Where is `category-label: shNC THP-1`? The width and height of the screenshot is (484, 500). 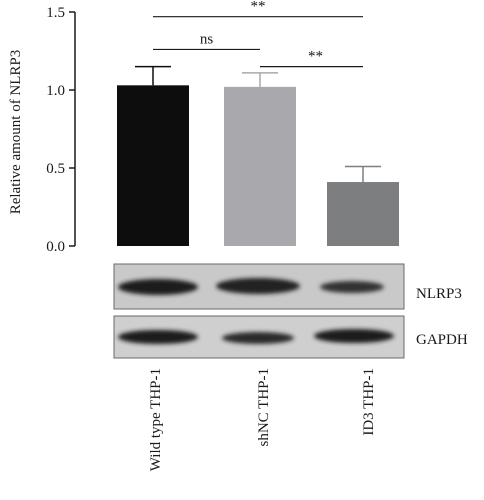 category-label: shNC THP-1 is located at coordinates (264, 407).